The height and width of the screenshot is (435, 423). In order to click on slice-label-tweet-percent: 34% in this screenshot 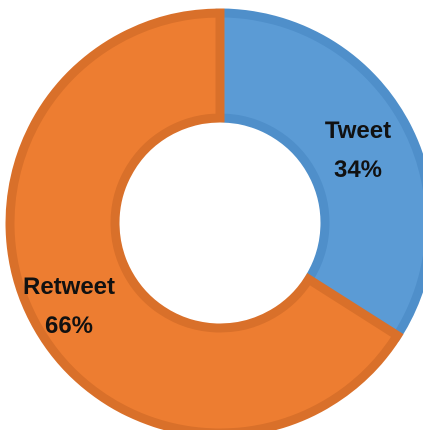, I will do `click(358, 169)`.